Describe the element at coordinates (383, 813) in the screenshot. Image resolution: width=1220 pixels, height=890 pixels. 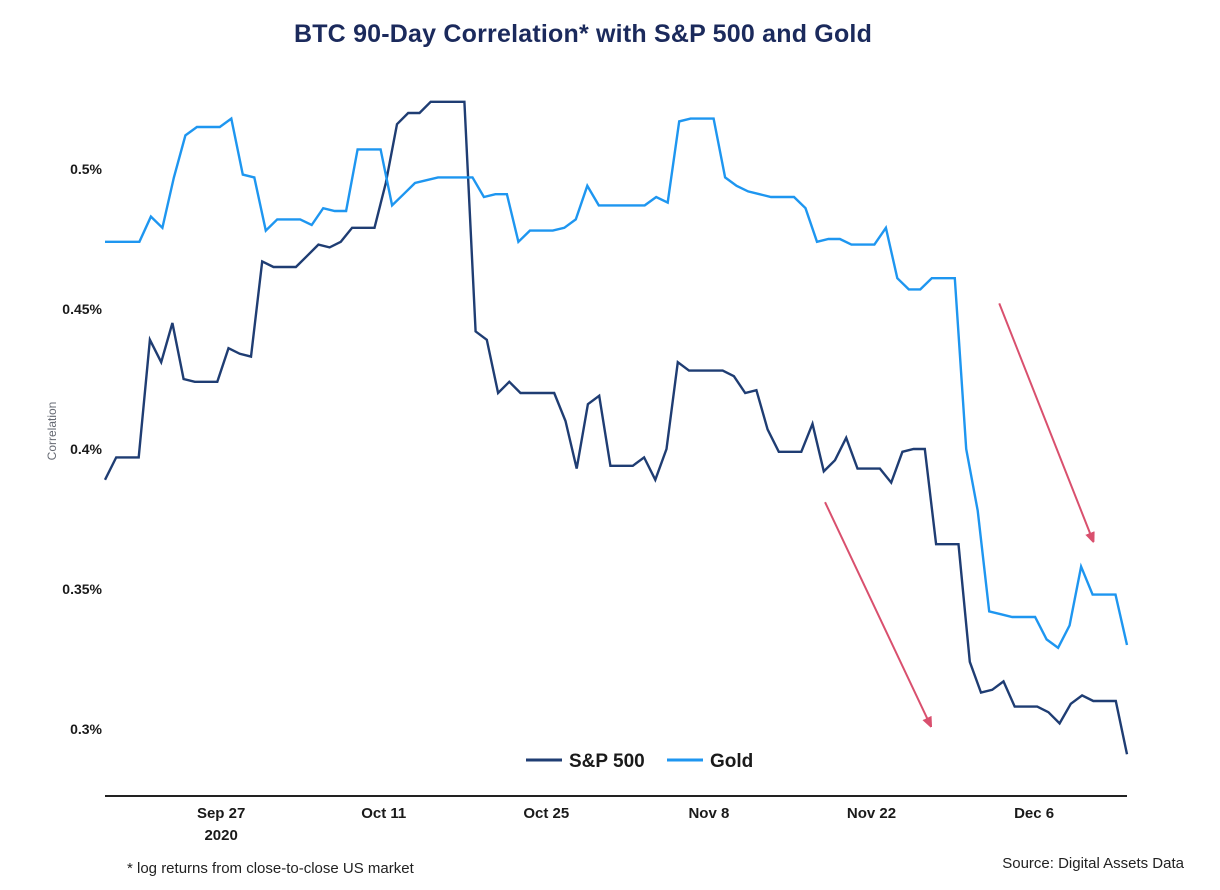
I see `x-tick-label: Oct 11` at that location.